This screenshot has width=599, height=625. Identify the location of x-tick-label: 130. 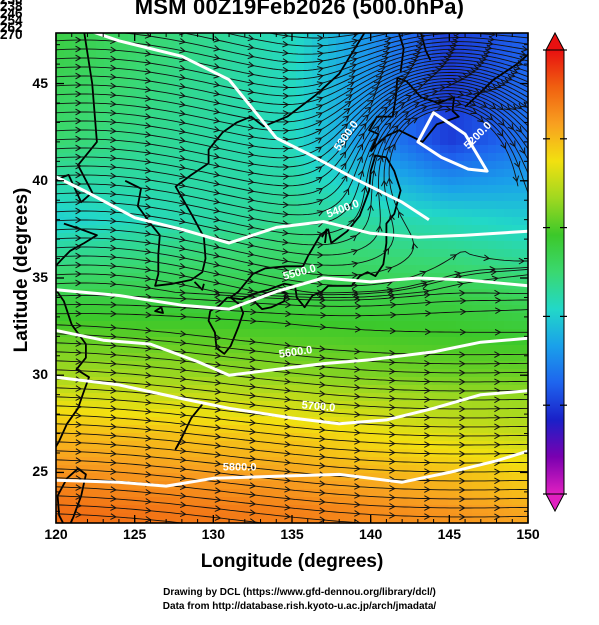
(213, 534).